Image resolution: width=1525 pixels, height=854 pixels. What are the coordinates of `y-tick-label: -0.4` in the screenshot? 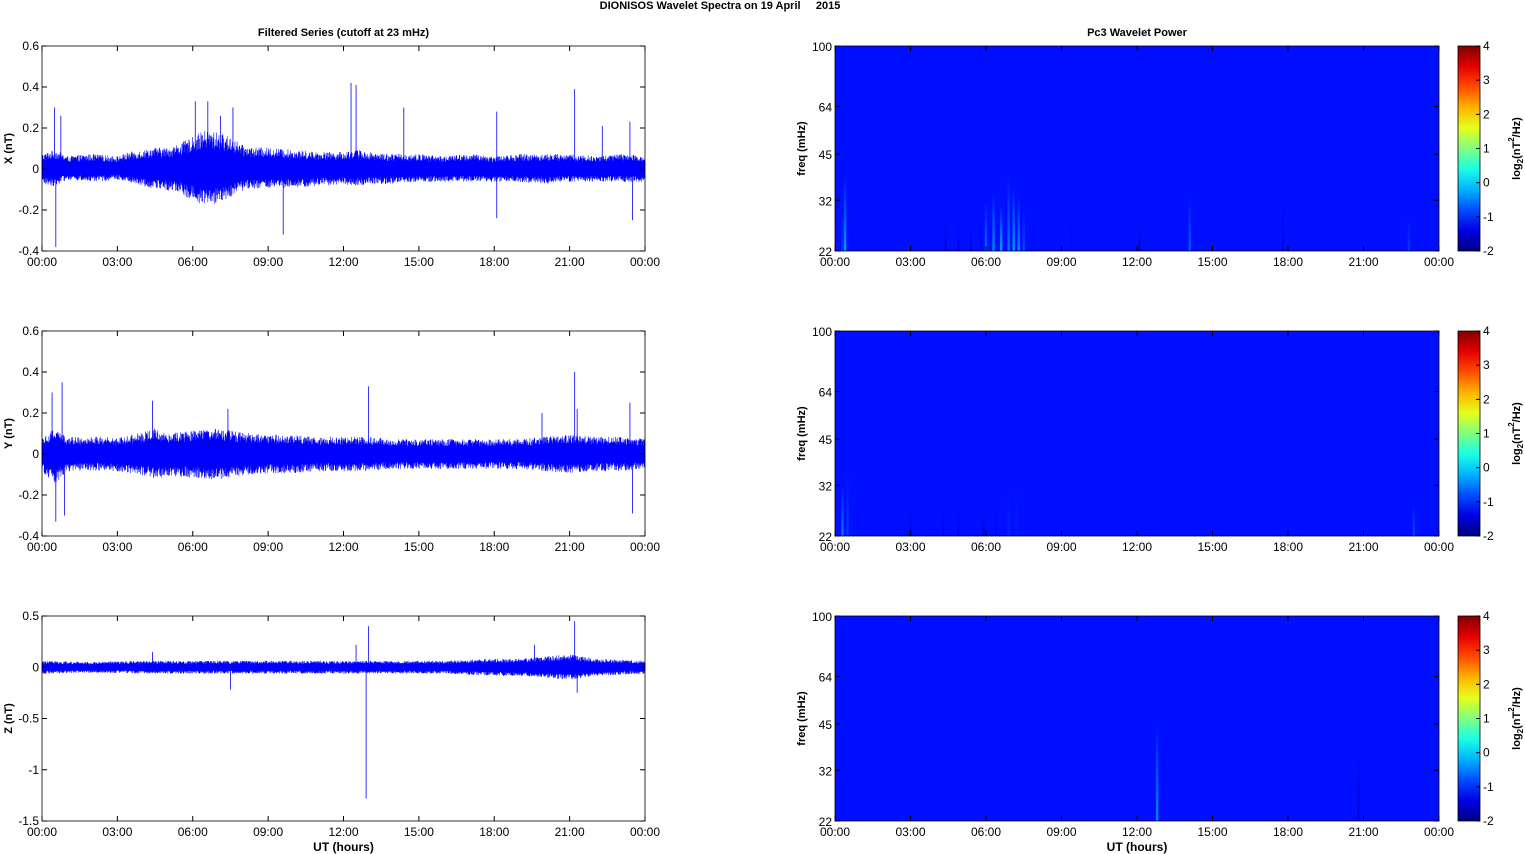 It's located at (28, 536).